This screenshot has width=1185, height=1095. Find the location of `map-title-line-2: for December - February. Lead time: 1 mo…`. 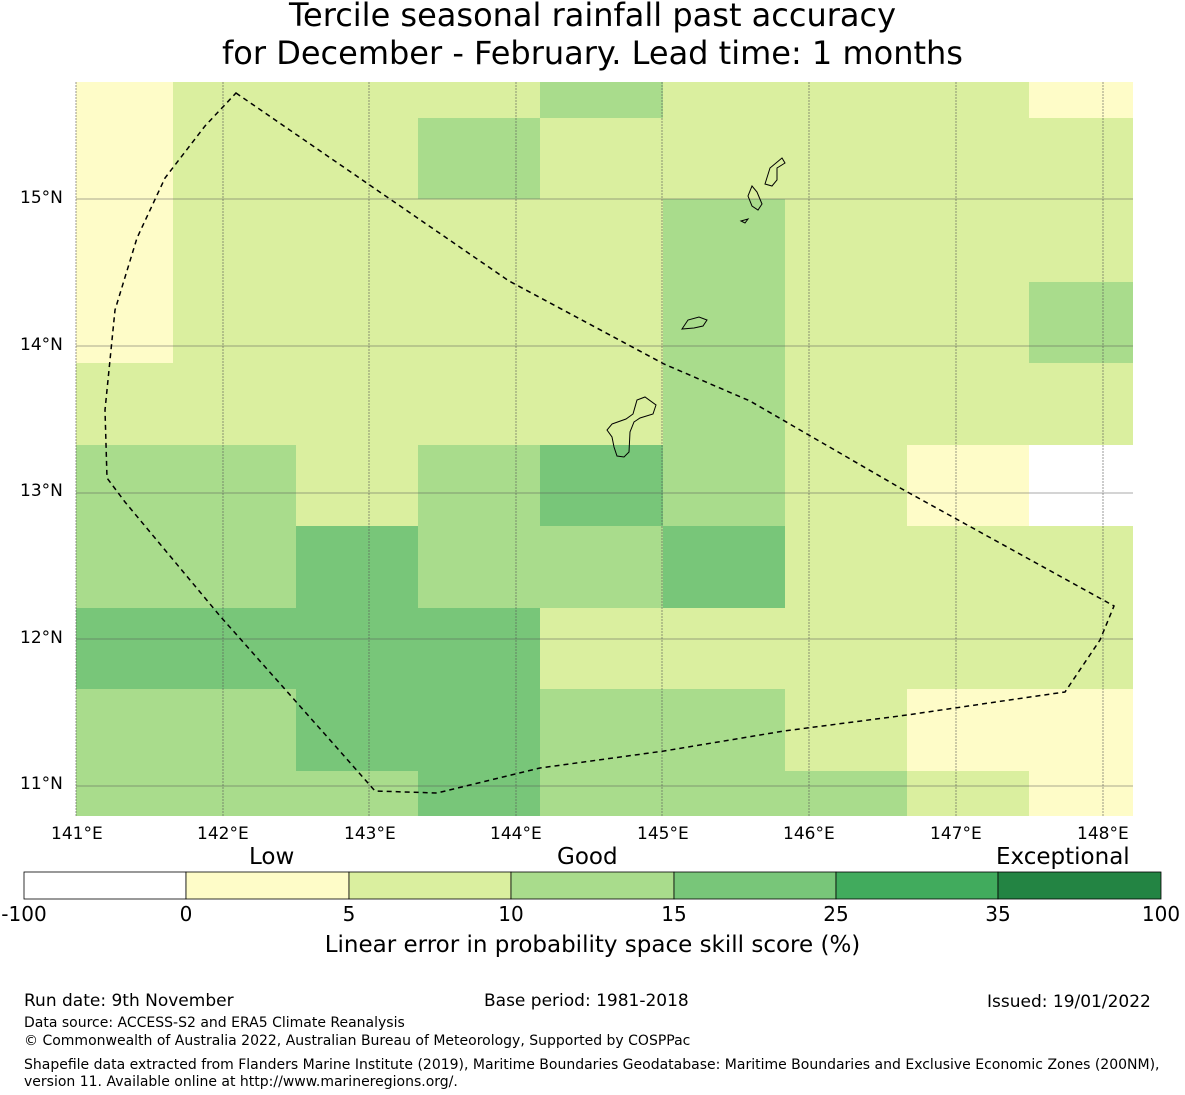

map-title-line-2: for December - February. Lead time: 1 mo… is located at coordinates (592, 53).